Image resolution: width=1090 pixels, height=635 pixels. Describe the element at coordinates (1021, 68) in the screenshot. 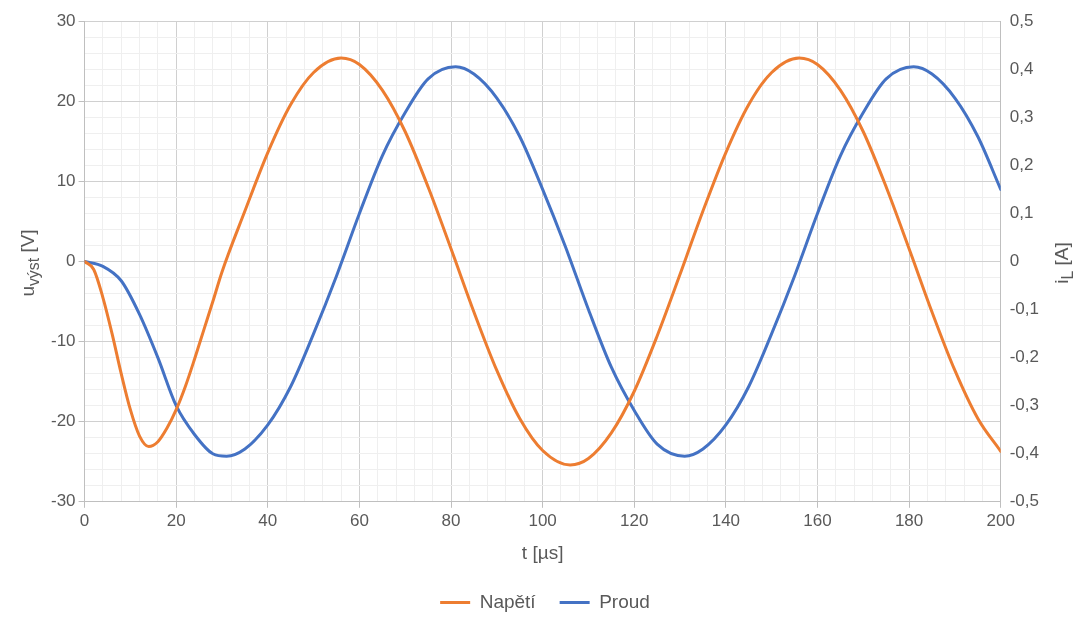

I see `y2-tick-label: 0,4` at that location.